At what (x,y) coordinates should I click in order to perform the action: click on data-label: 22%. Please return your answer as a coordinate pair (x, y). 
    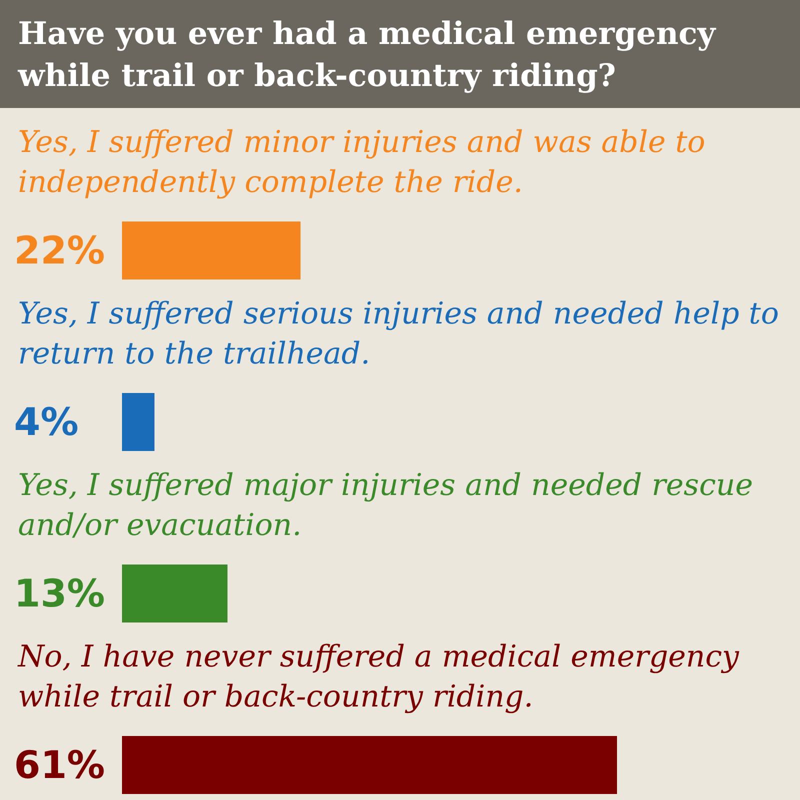
    Looking at the image, I should click on (59, 250).